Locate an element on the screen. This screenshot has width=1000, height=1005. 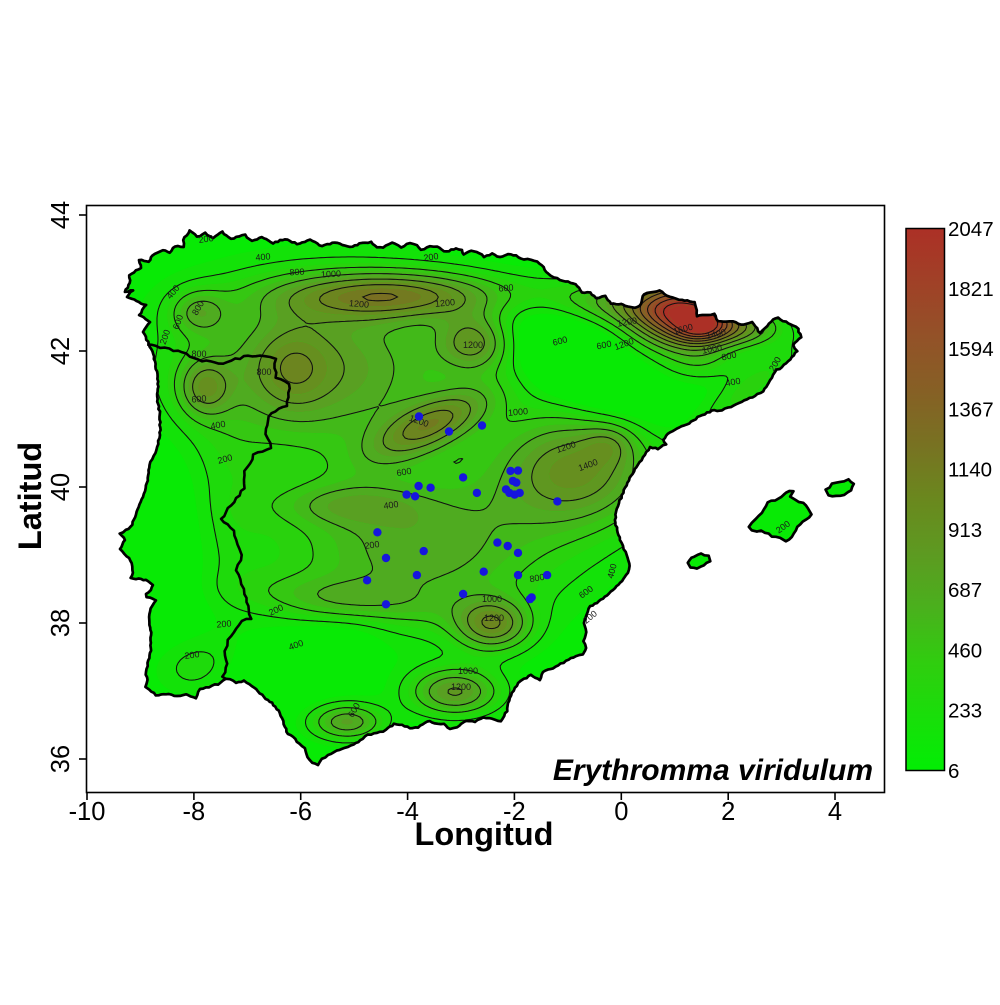
svg-text: -10 is located at coordinates (87, 812).